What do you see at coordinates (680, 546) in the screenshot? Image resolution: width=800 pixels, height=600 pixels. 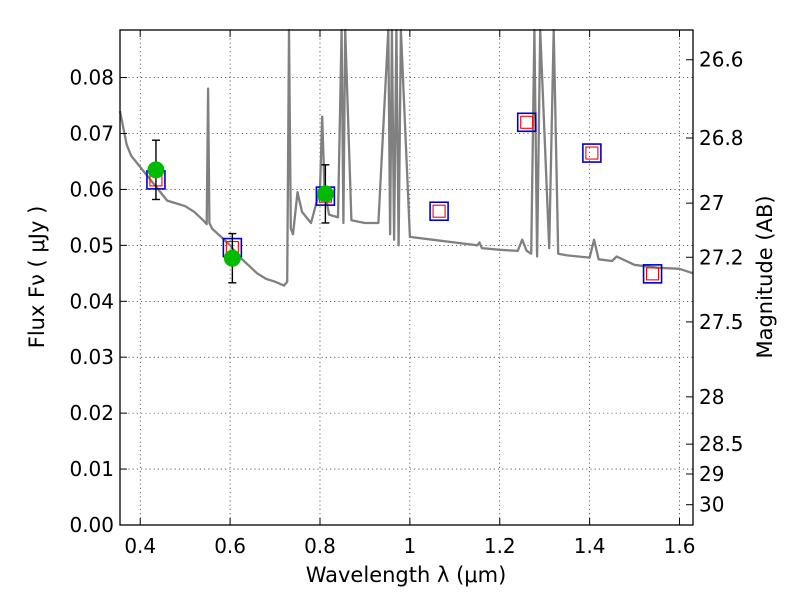 I see `x-tick-label: 1.6` at bounding box center [680, 546].